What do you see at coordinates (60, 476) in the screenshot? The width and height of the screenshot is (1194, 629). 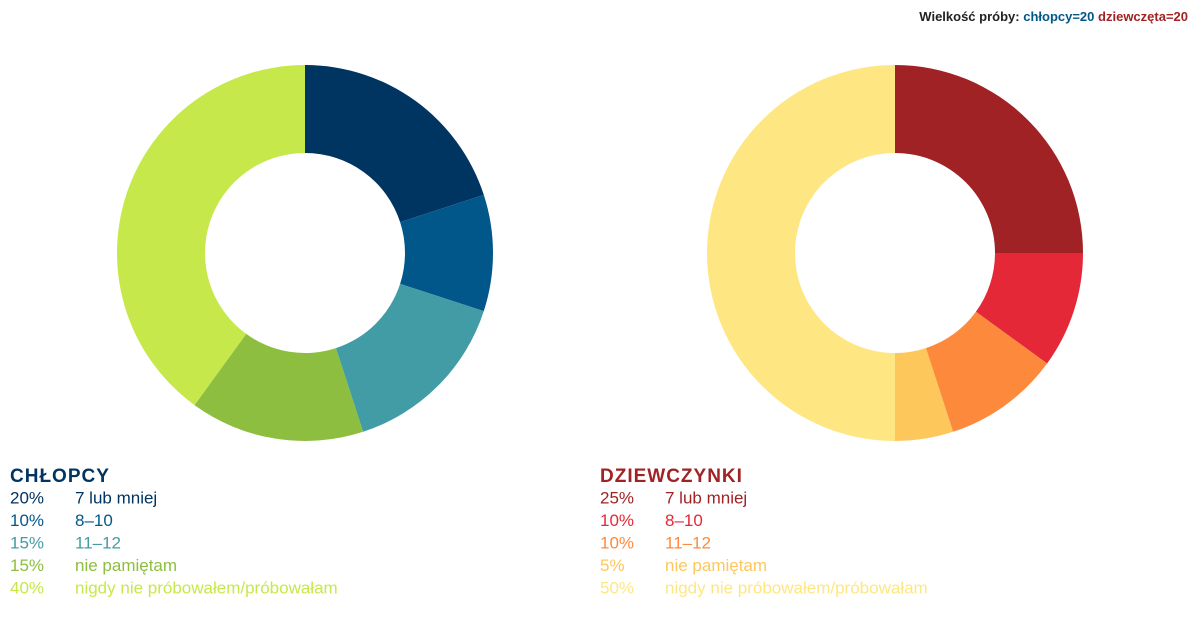 I see `legend-title: CHŁOPCY` at bounding box center [60, 476].